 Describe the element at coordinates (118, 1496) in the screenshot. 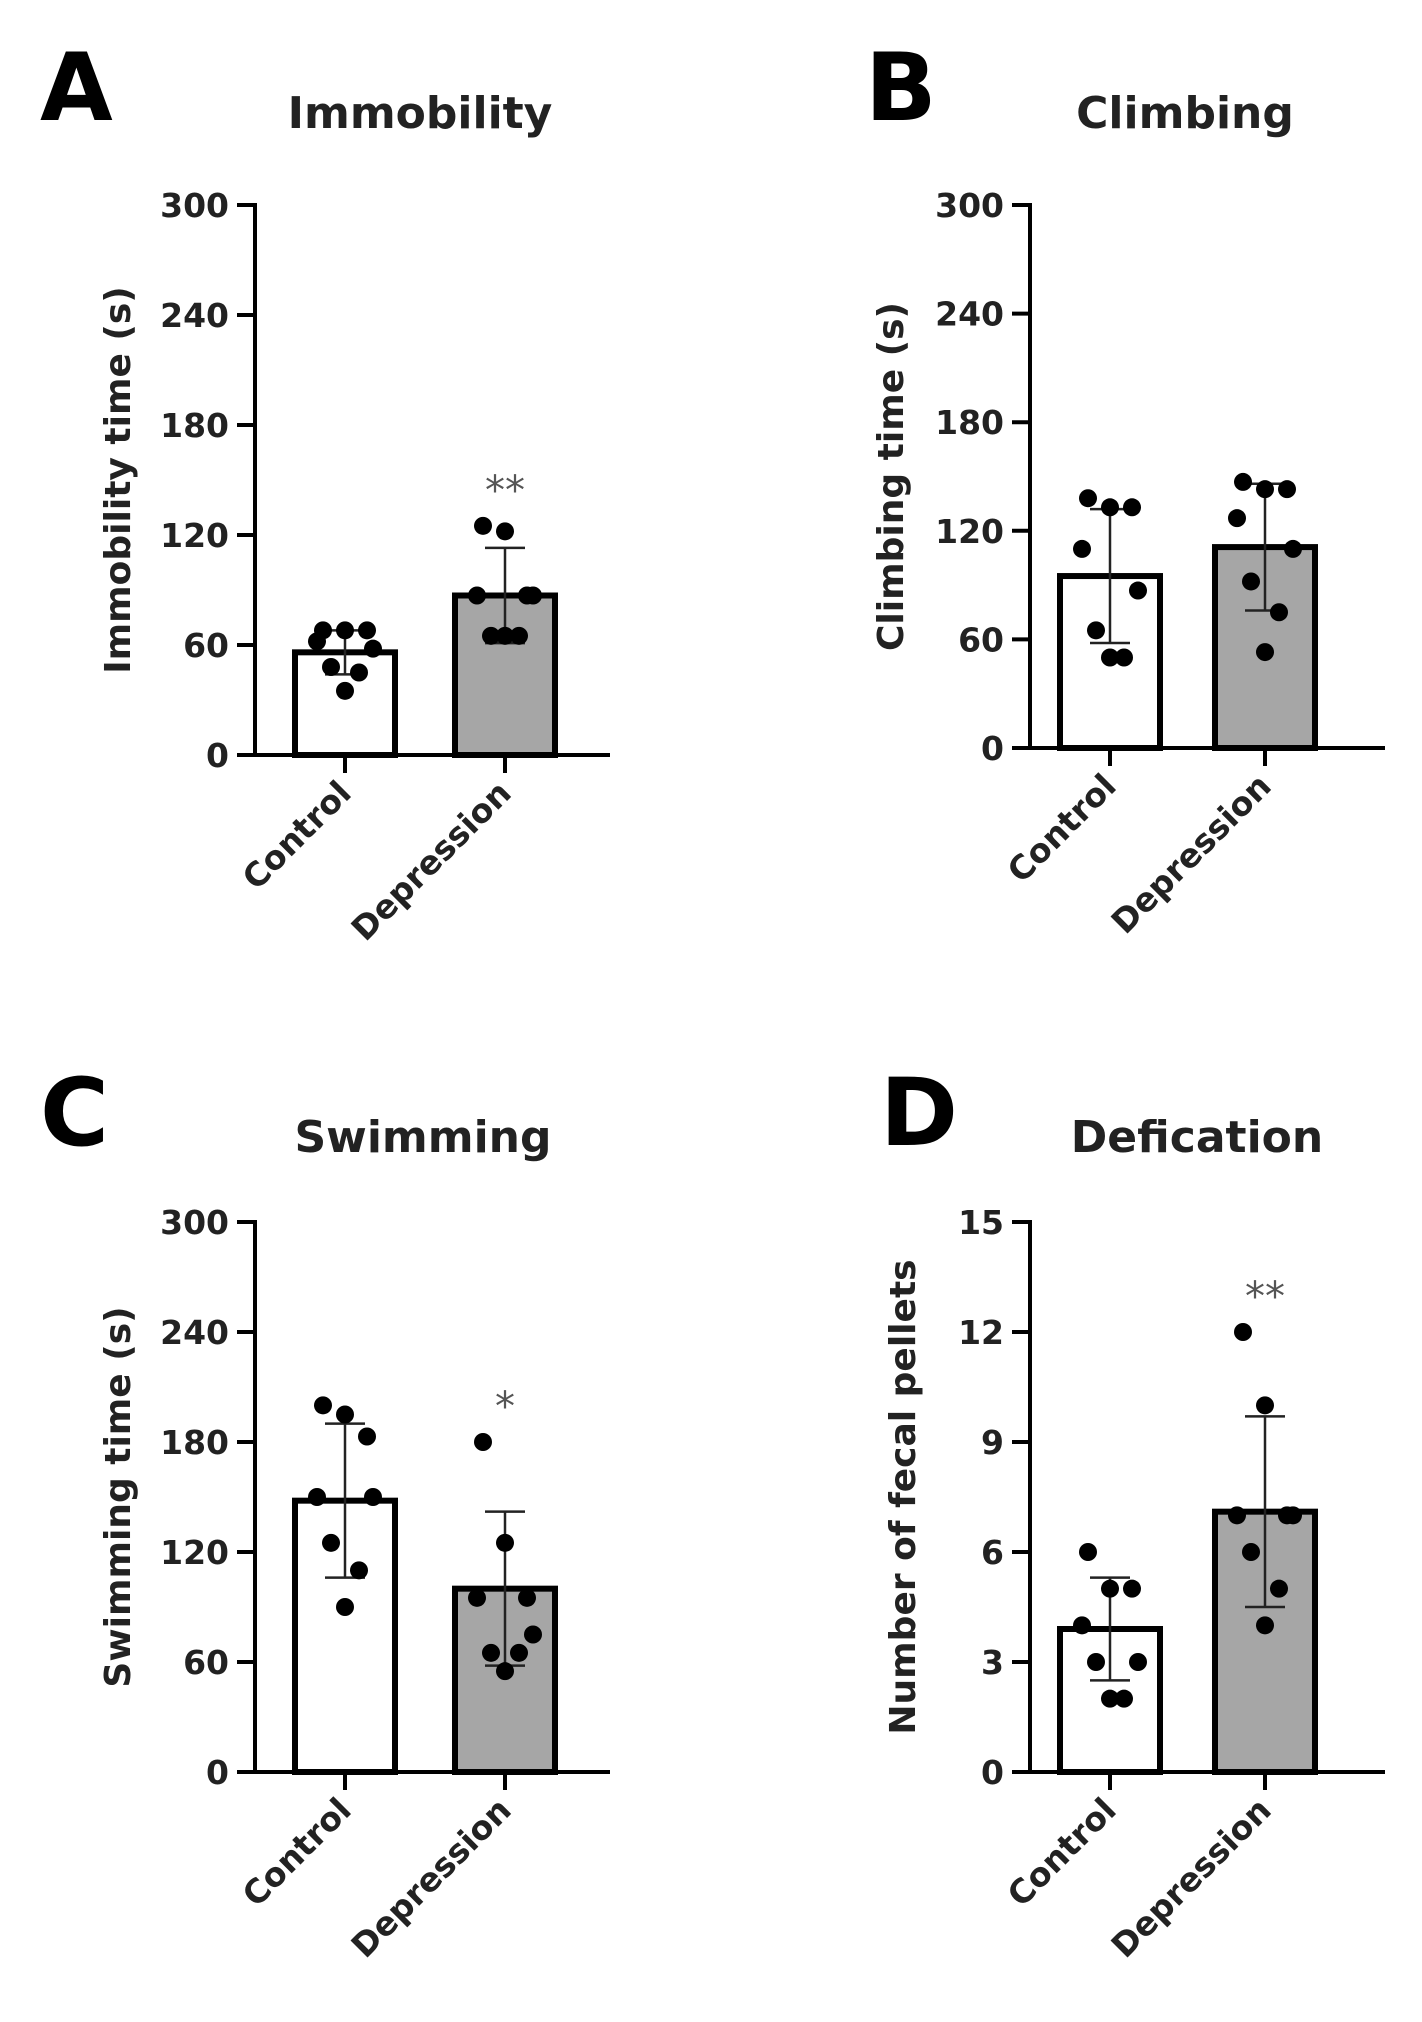

I see `y-axis-label: Swimming time (s)` at that location.